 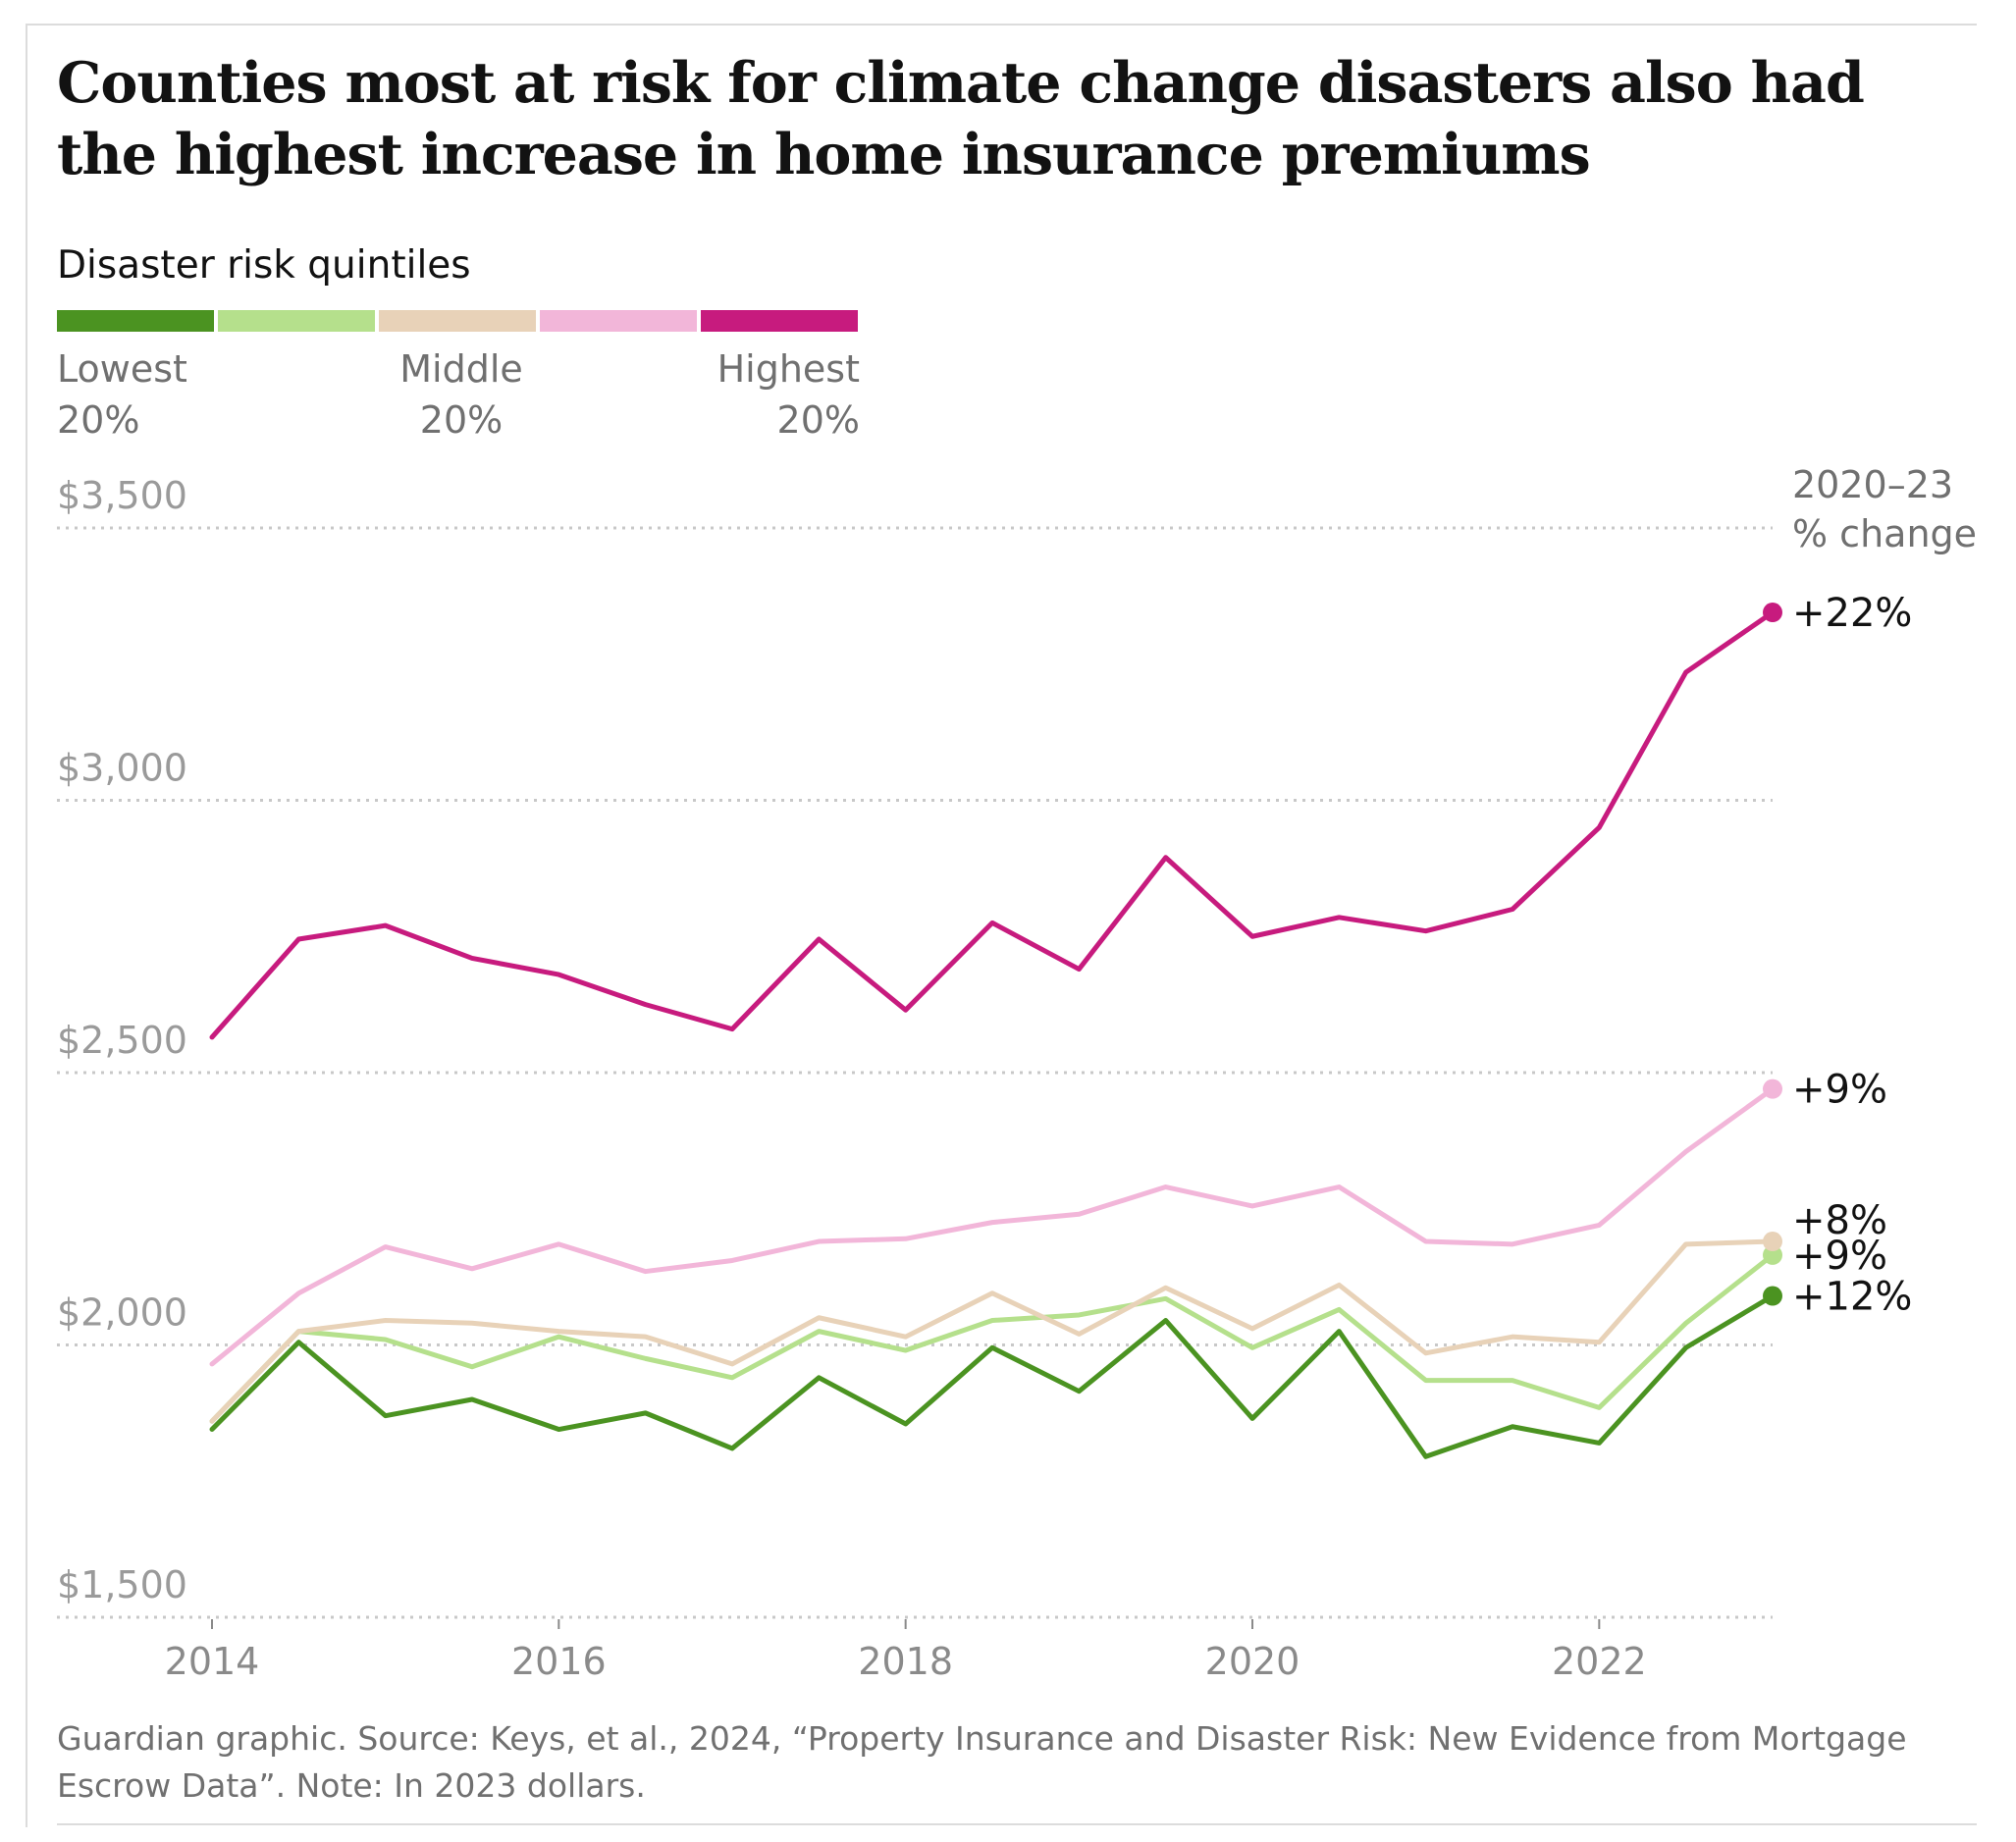 What do you see at coordinates (461, 369) in the screenshot?
I see `legend-middle-text: Middle` at bounding box center [461, 369].